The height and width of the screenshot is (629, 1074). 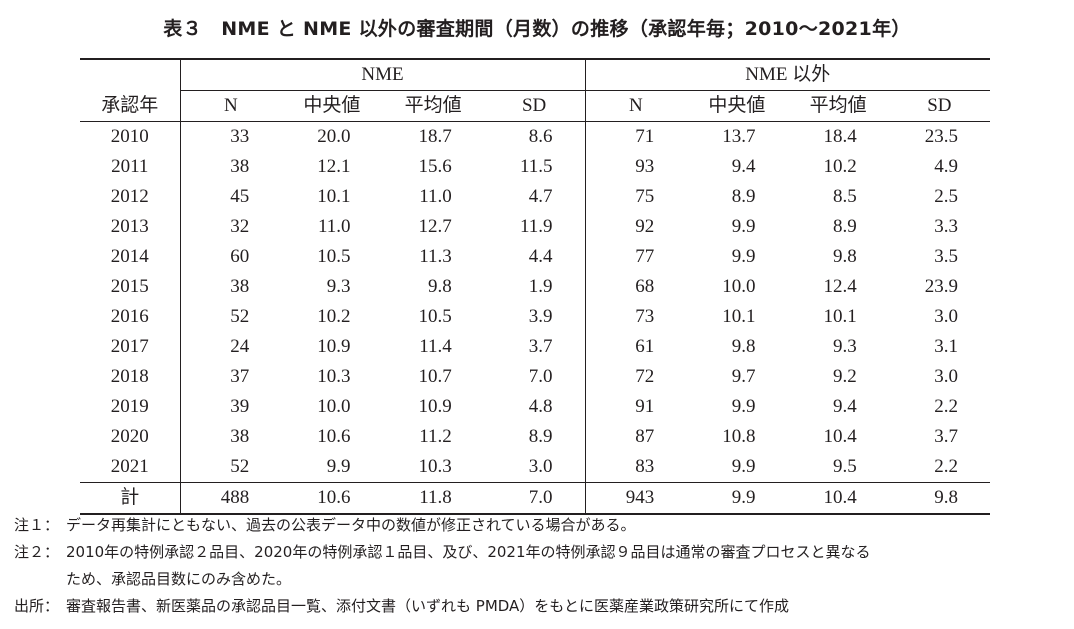 What do you see at coordinates (129, 376) in the screenshot?
I see `year-cell: 2018` at bounding box center [129, 376].